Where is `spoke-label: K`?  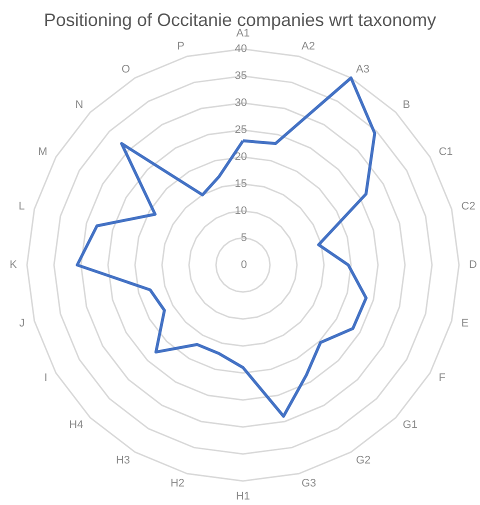 spoke-label: K is located at coordinates (14, 265).